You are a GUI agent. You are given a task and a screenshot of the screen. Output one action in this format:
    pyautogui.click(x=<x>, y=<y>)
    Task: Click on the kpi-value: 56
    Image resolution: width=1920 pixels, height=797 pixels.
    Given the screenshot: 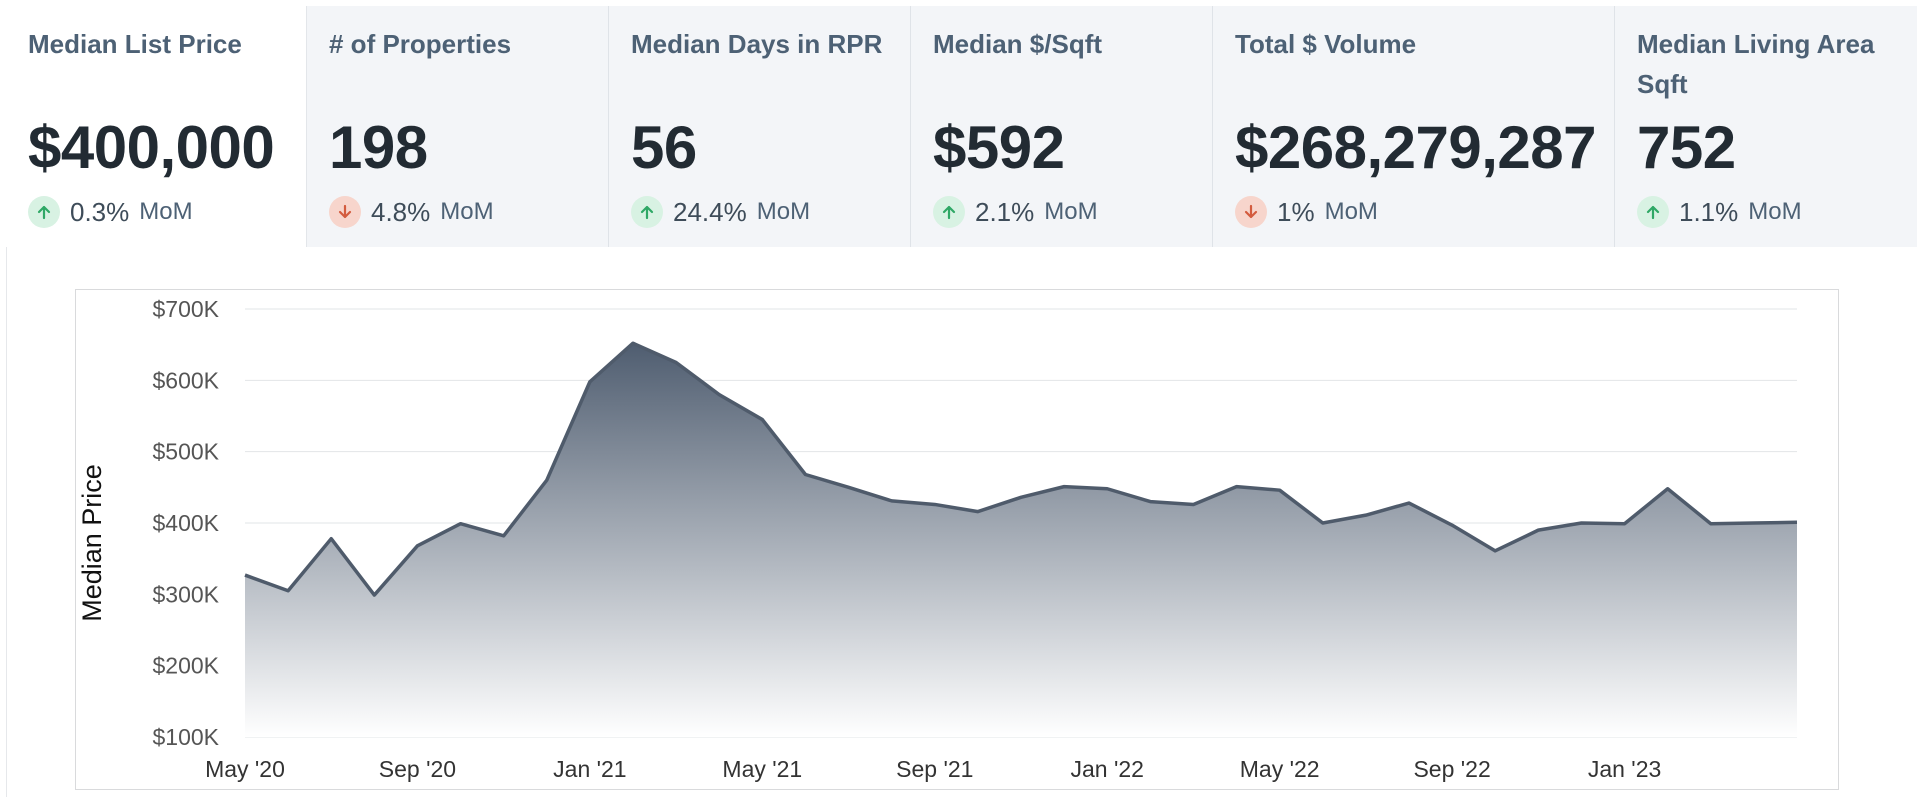 What is the action you would take?
    pyautogui.click(x=664, y=147)
    